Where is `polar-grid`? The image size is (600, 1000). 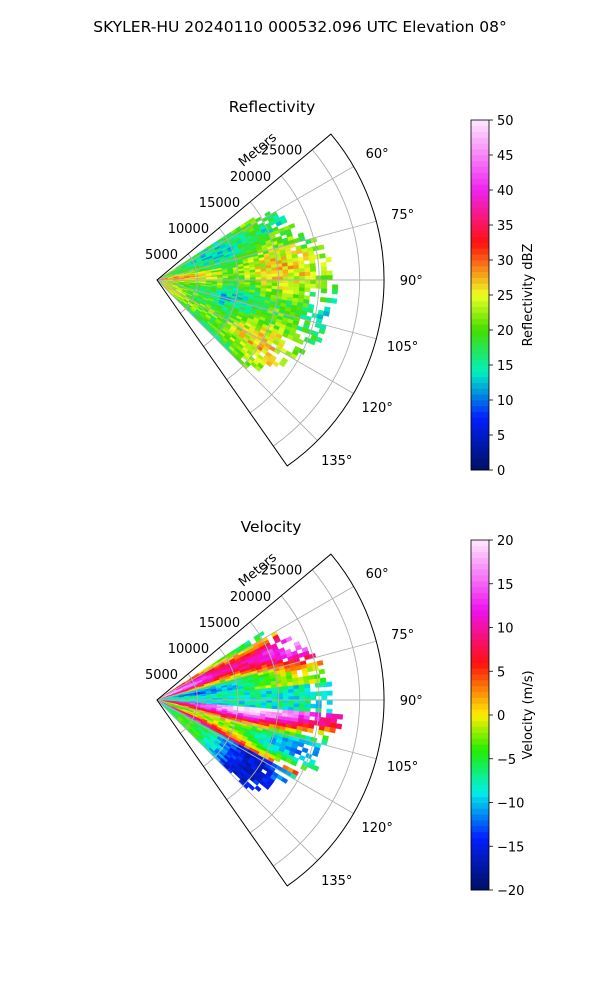 polar-grid is located at coordinates (270, 718).